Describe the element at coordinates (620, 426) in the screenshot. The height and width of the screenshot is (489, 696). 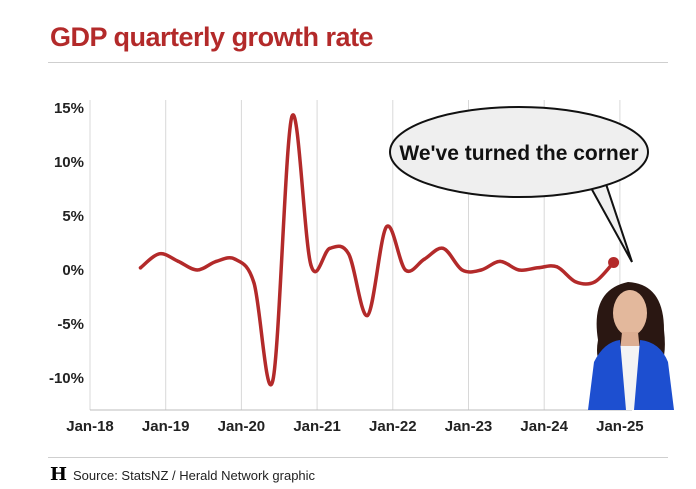
I see `x-tick-label: Jan-25` at that location.